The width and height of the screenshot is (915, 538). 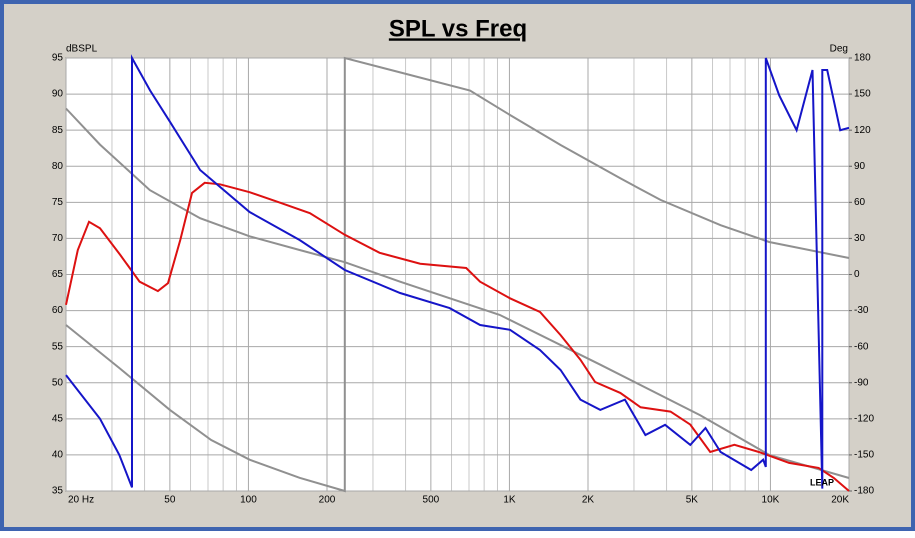 I want to click on x-tick-label: 500, so click(x=431, y=500).